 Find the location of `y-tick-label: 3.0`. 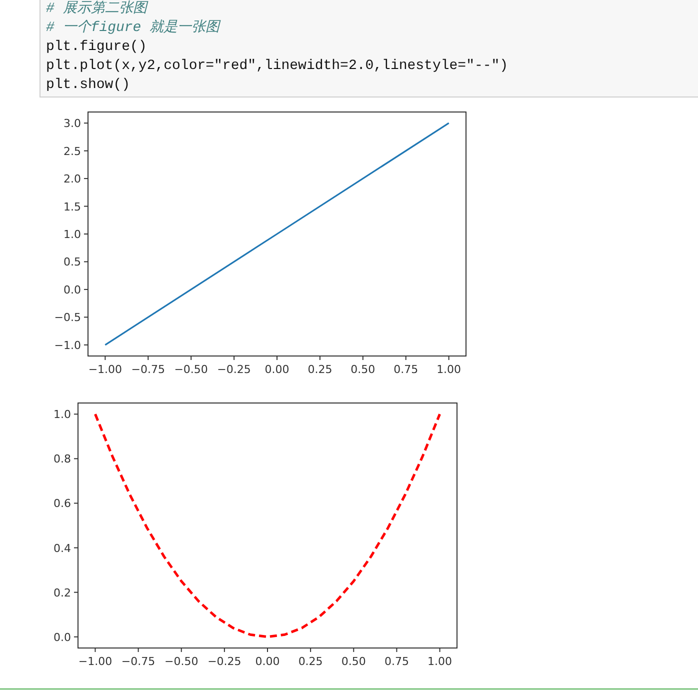

y-tick-label: 3.0 is located at coordinates (72, 123).